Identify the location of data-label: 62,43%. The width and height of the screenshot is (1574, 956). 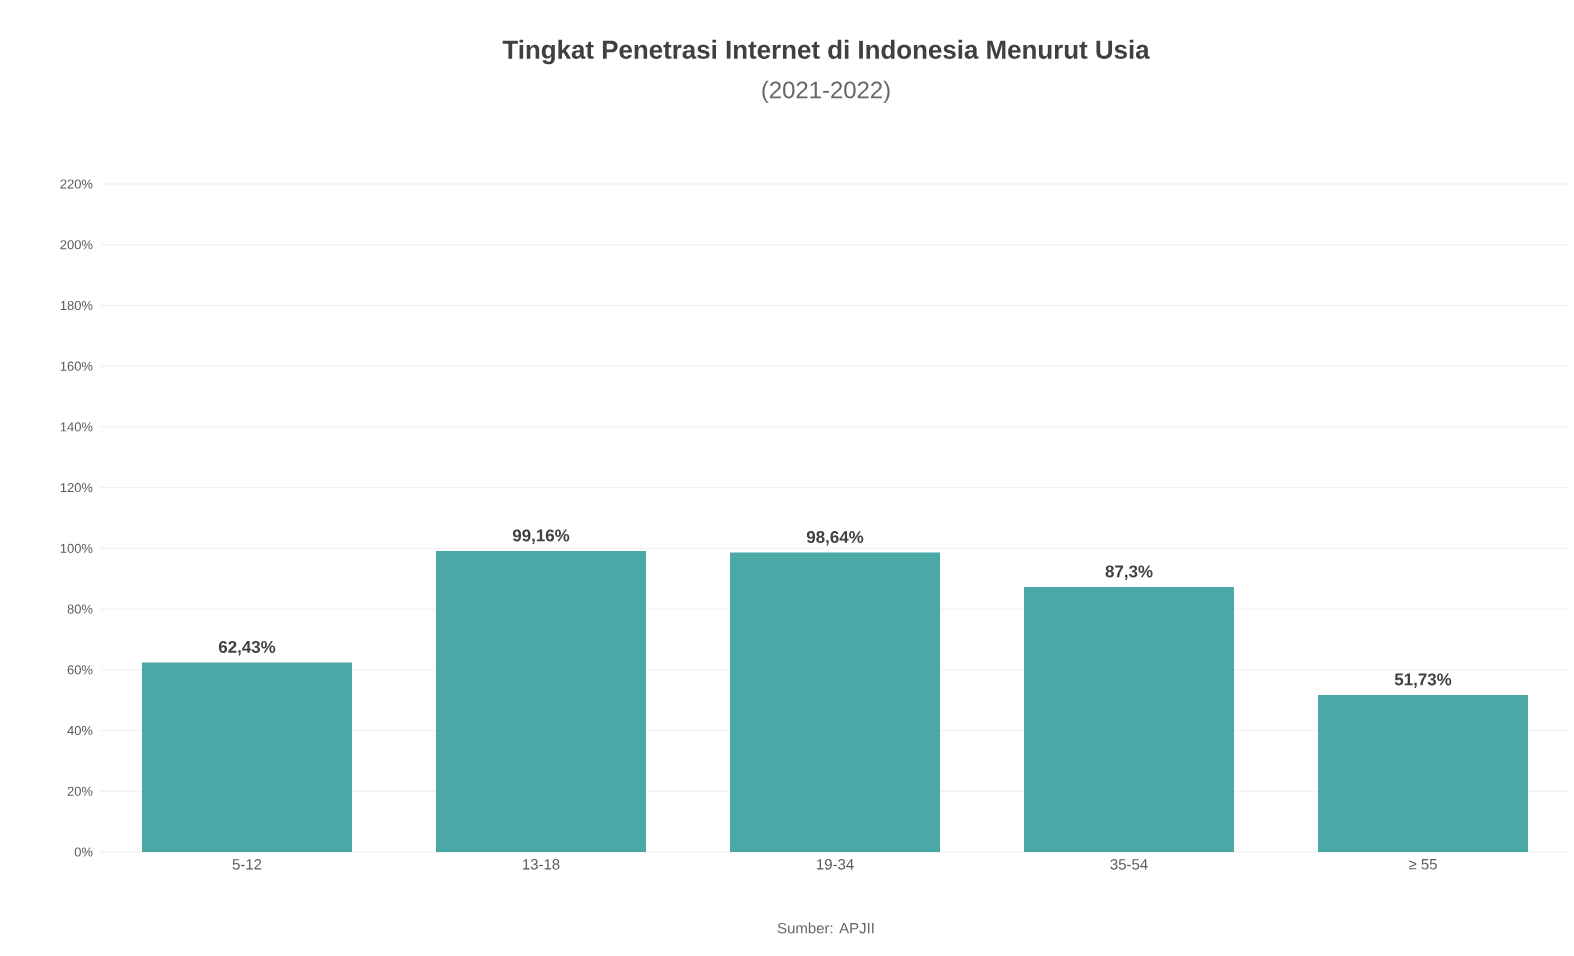
(247, 648).